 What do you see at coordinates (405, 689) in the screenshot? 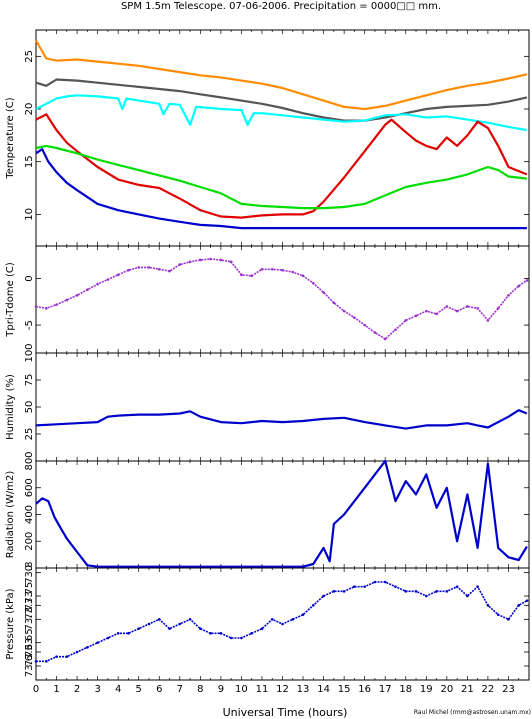
I see `x-tick-label: 18` at bounding box center [405, 689].